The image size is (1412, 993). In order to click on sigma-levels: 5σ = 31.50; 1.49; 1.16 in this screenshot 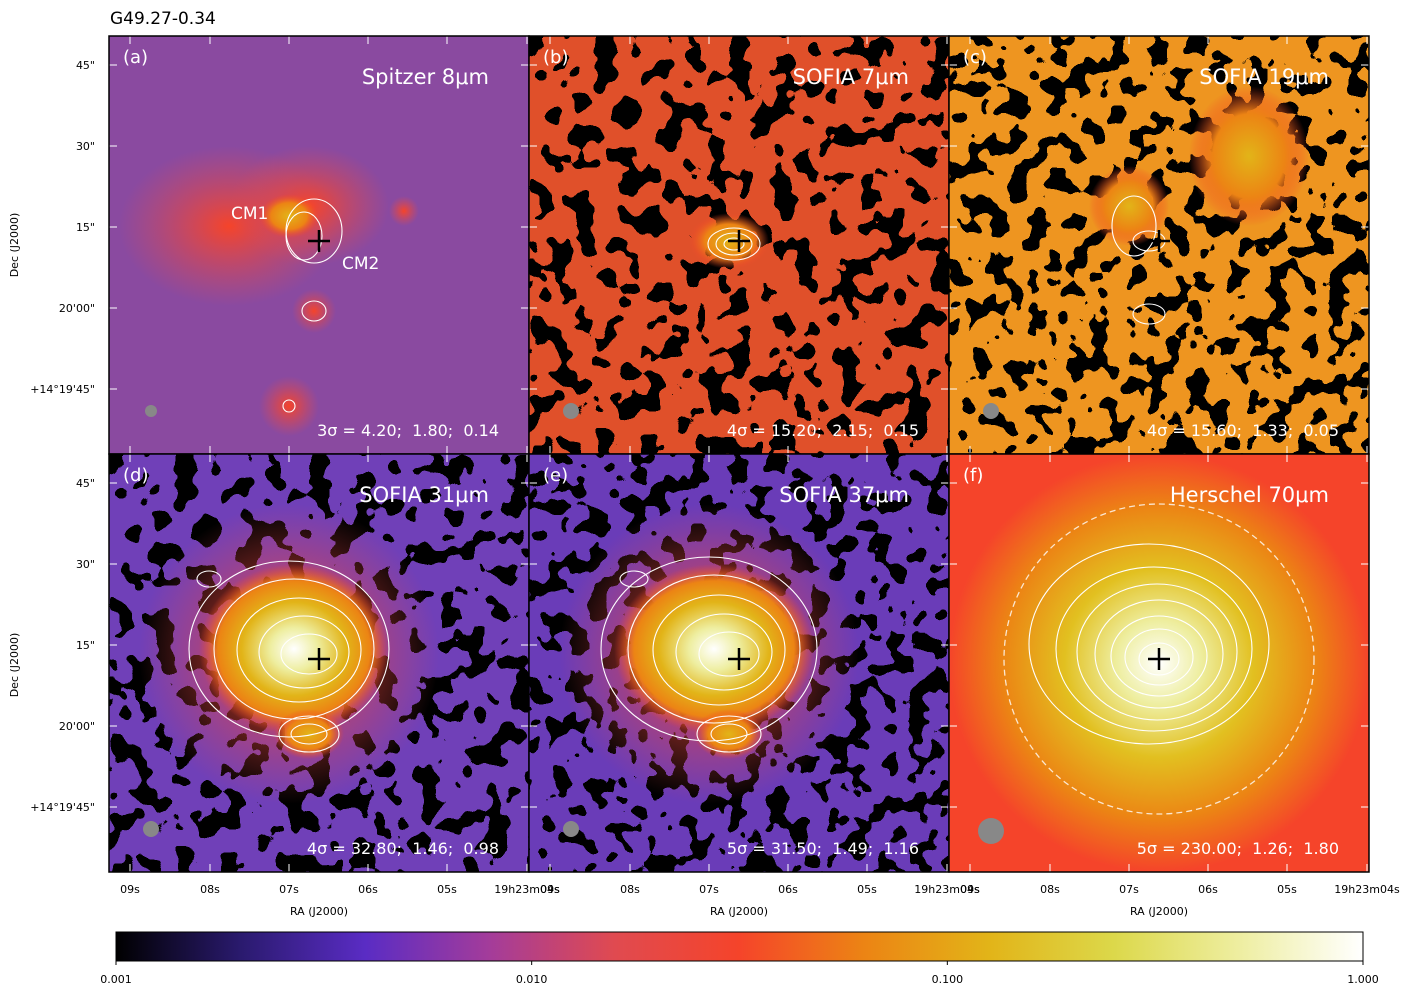, I will do `click(823, 848)`.